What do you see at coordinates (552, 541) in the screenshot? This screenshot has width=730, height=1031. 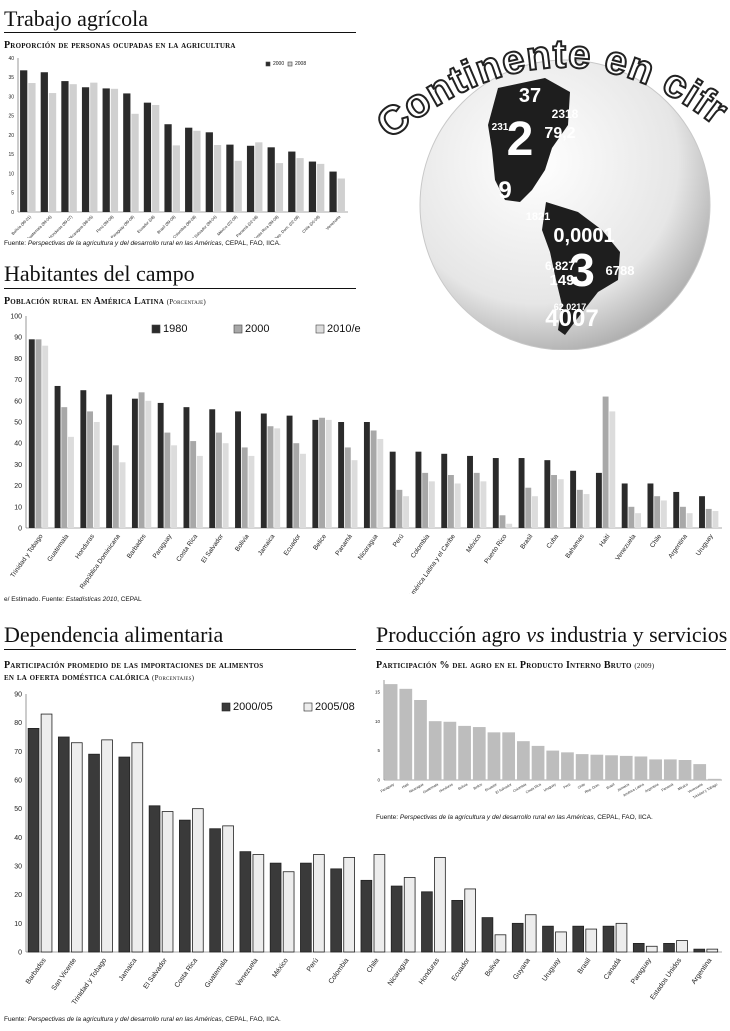 I see `category-label: Cuba` at bounding box center [552, 541].